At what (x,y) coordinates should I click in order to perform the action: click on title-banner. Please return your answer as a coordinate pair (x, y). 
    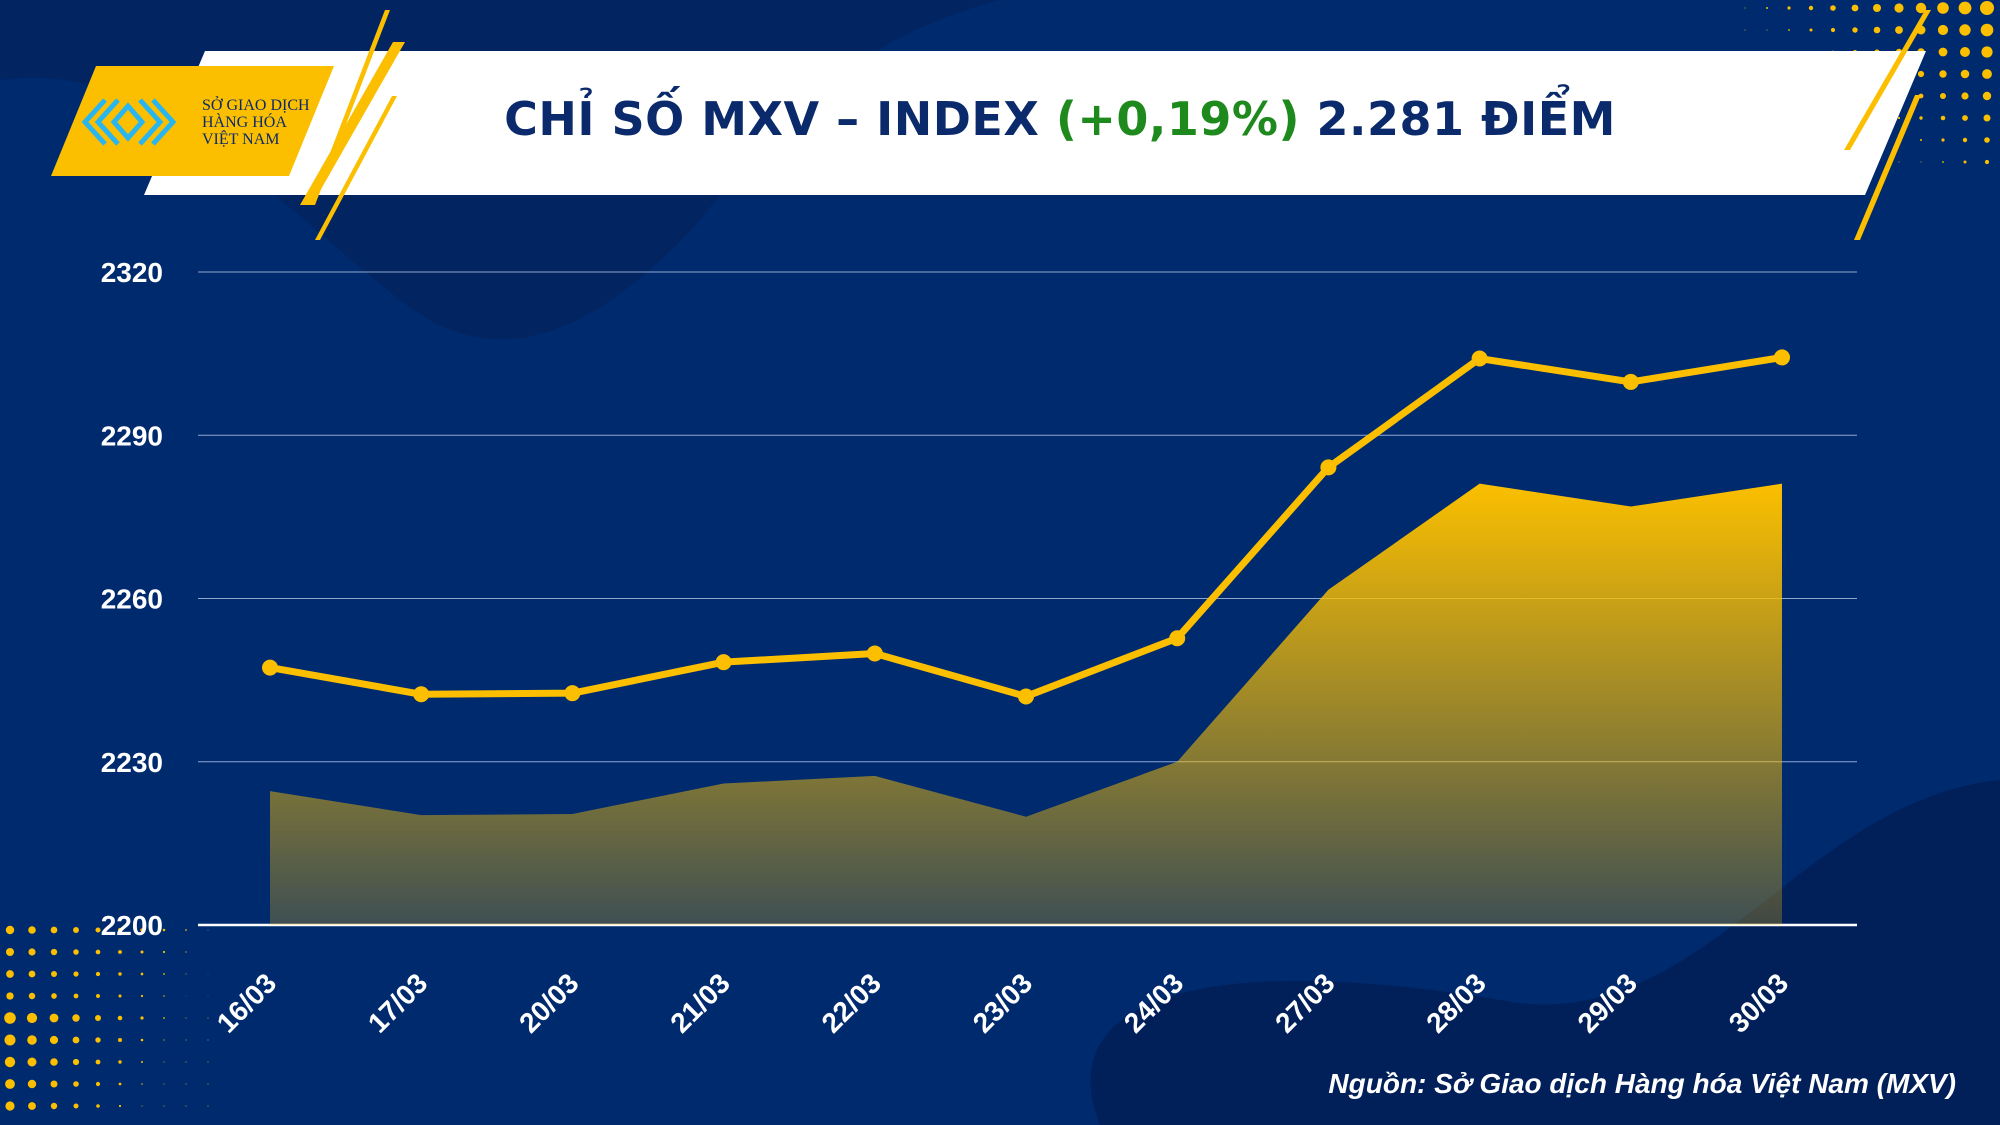
    Looking at the image, I should click on (1035, 123).